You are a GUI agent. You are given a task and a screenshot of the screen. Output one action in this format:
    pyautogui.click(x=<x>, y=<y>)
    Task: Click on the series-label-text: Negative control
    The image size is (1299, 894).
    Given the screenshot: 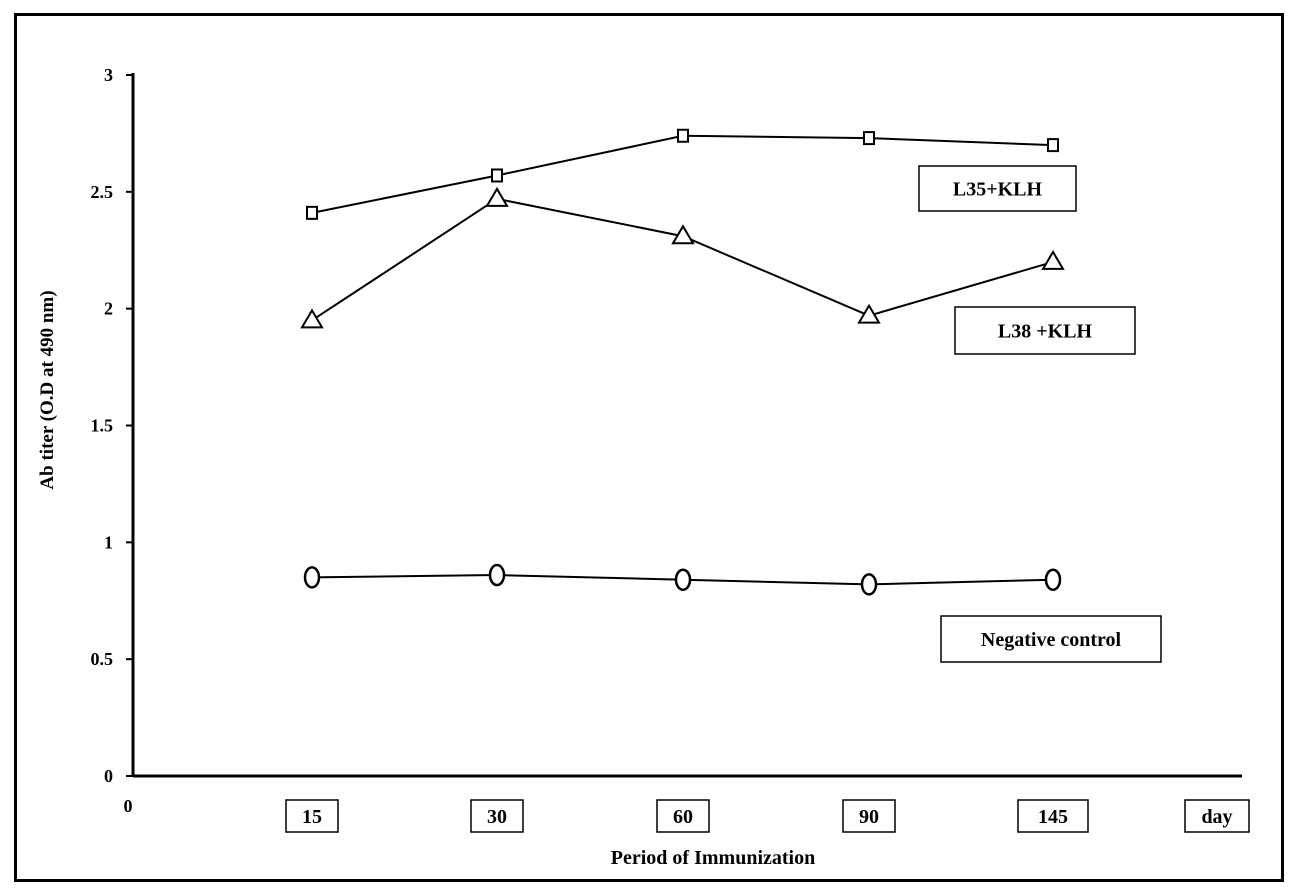 What is the action you would take?
    pyautogui.click(x=1051, y=640)
    